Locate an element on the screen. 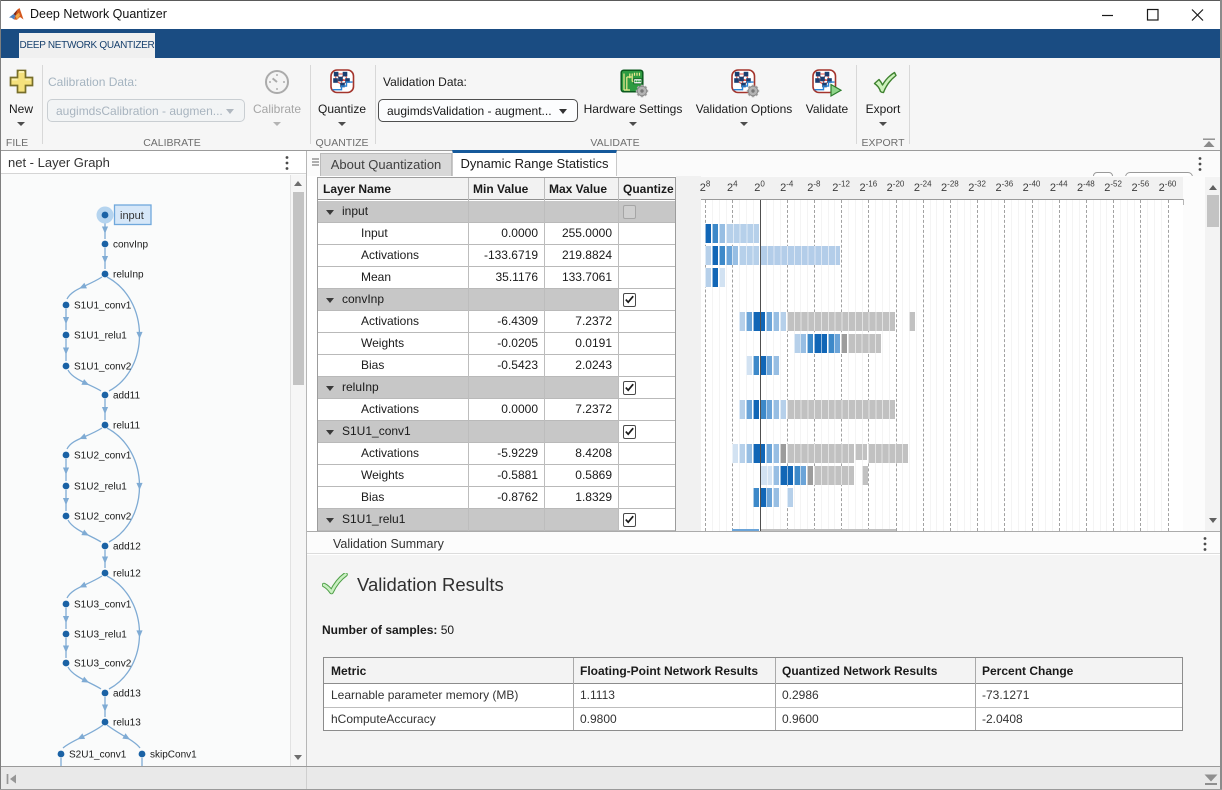  svg-text: S1U3_conv2 is located at coordinates (103, 664).